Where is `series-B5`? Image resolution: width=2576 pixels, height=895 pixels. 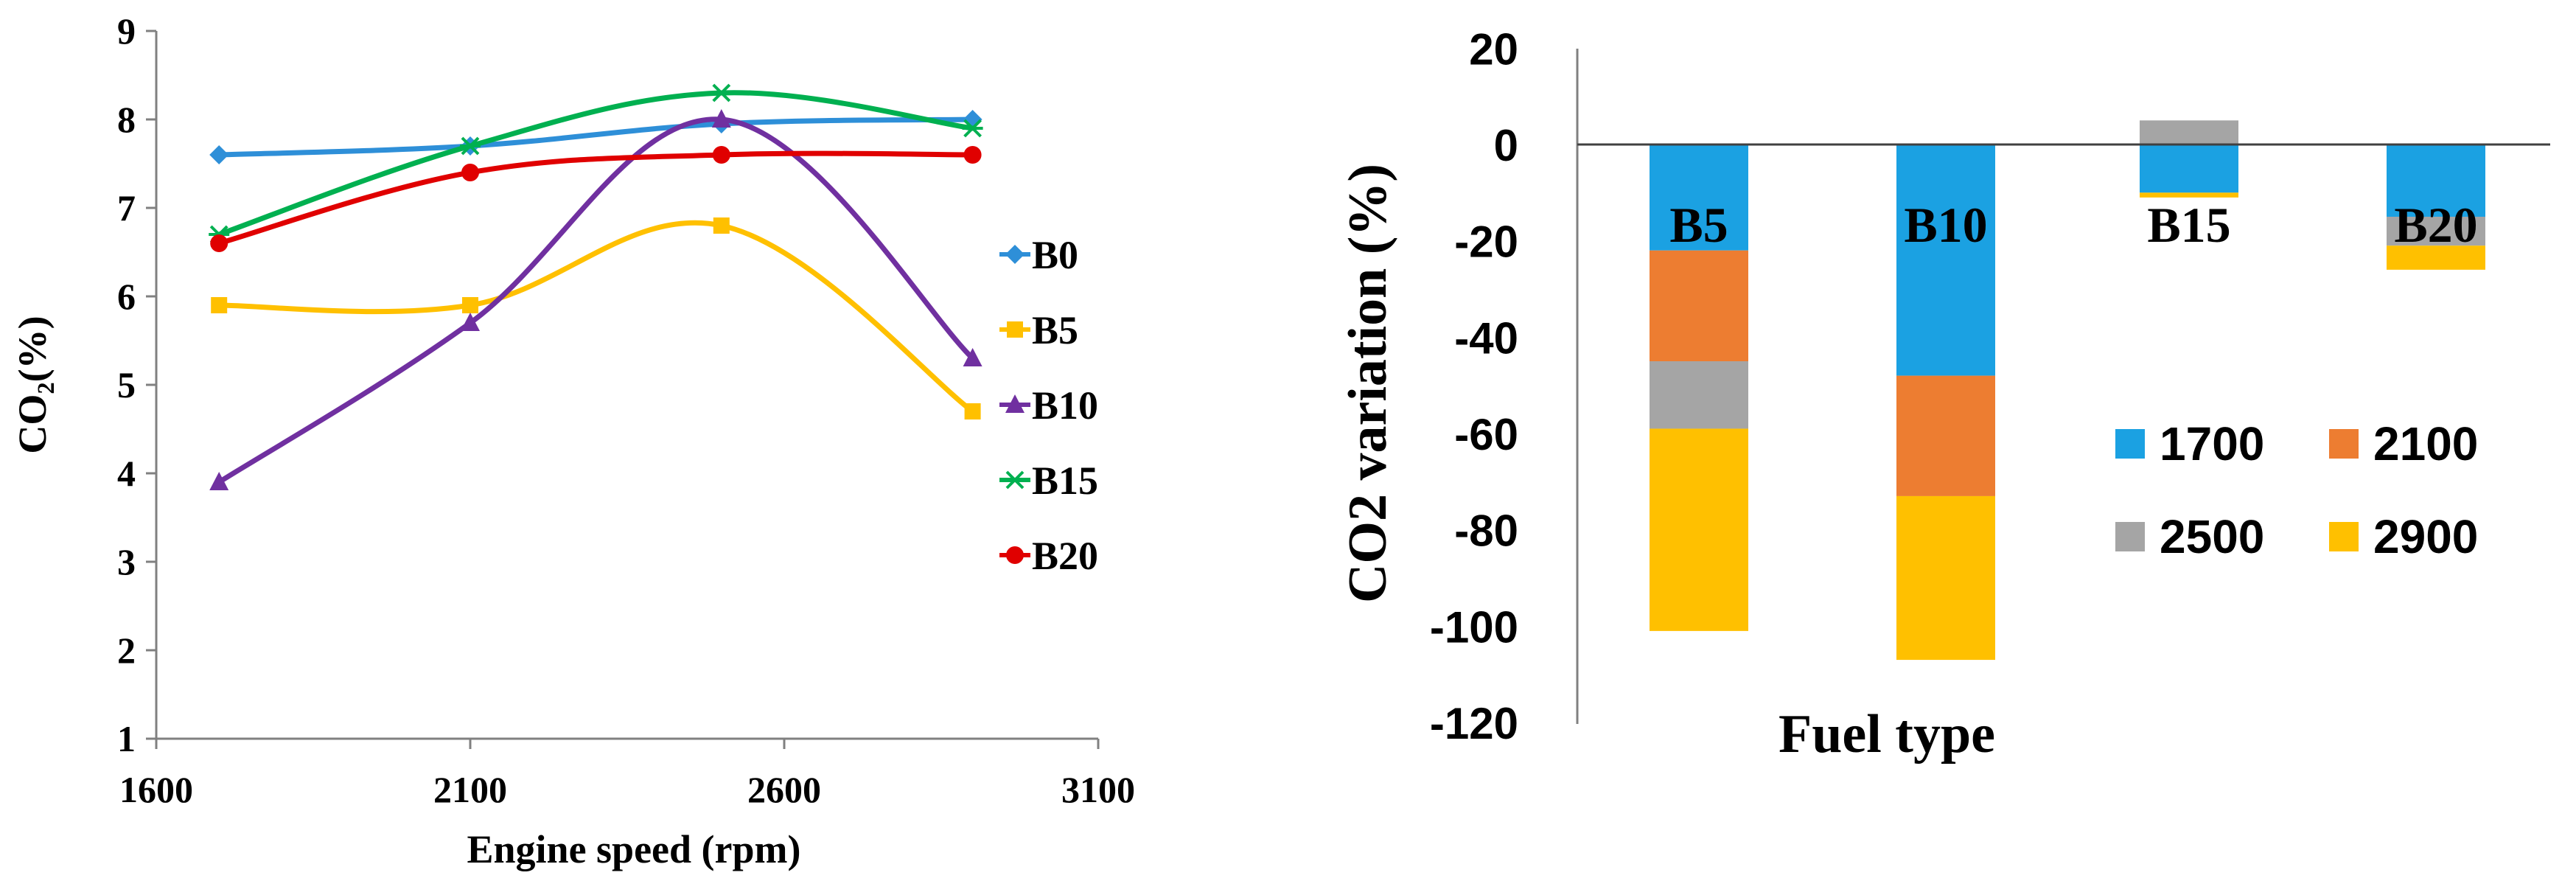 series-B5 is located at coordinates (596, 318).